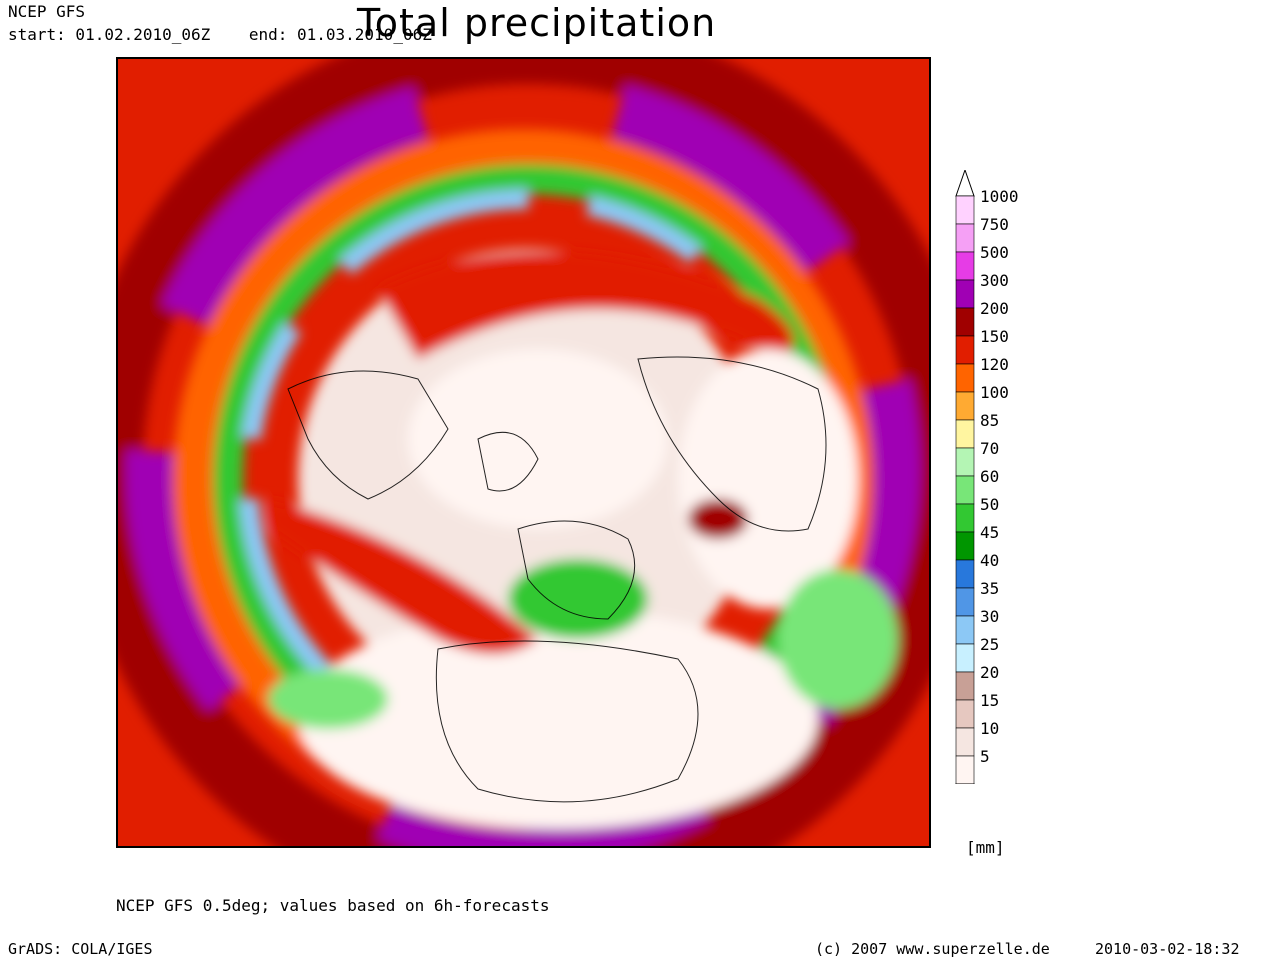  What do you see at coordinates (1167, 949) in the screenshot?
I see `timestamp: 2010-03-02-18:32` at bounding box center [1167, 949].